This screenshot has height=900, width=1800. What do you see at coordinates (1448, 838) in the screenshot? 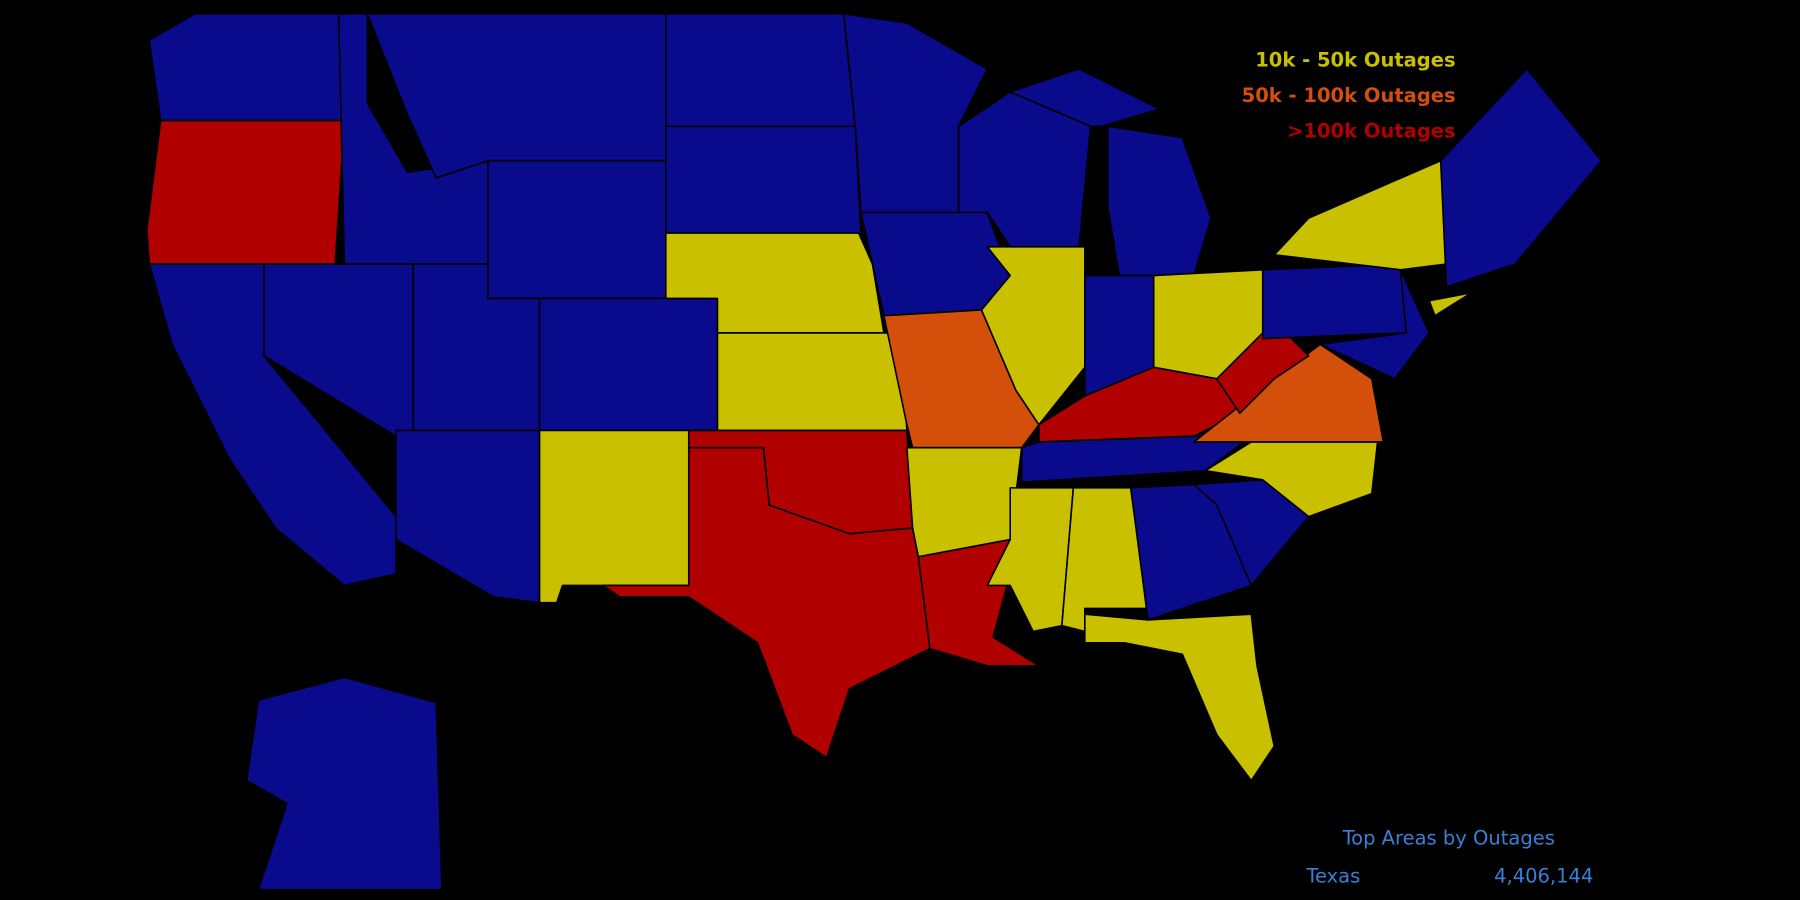
I see `top-areas-title: Top Areas by Outages` at bounding box center [1448, 838].